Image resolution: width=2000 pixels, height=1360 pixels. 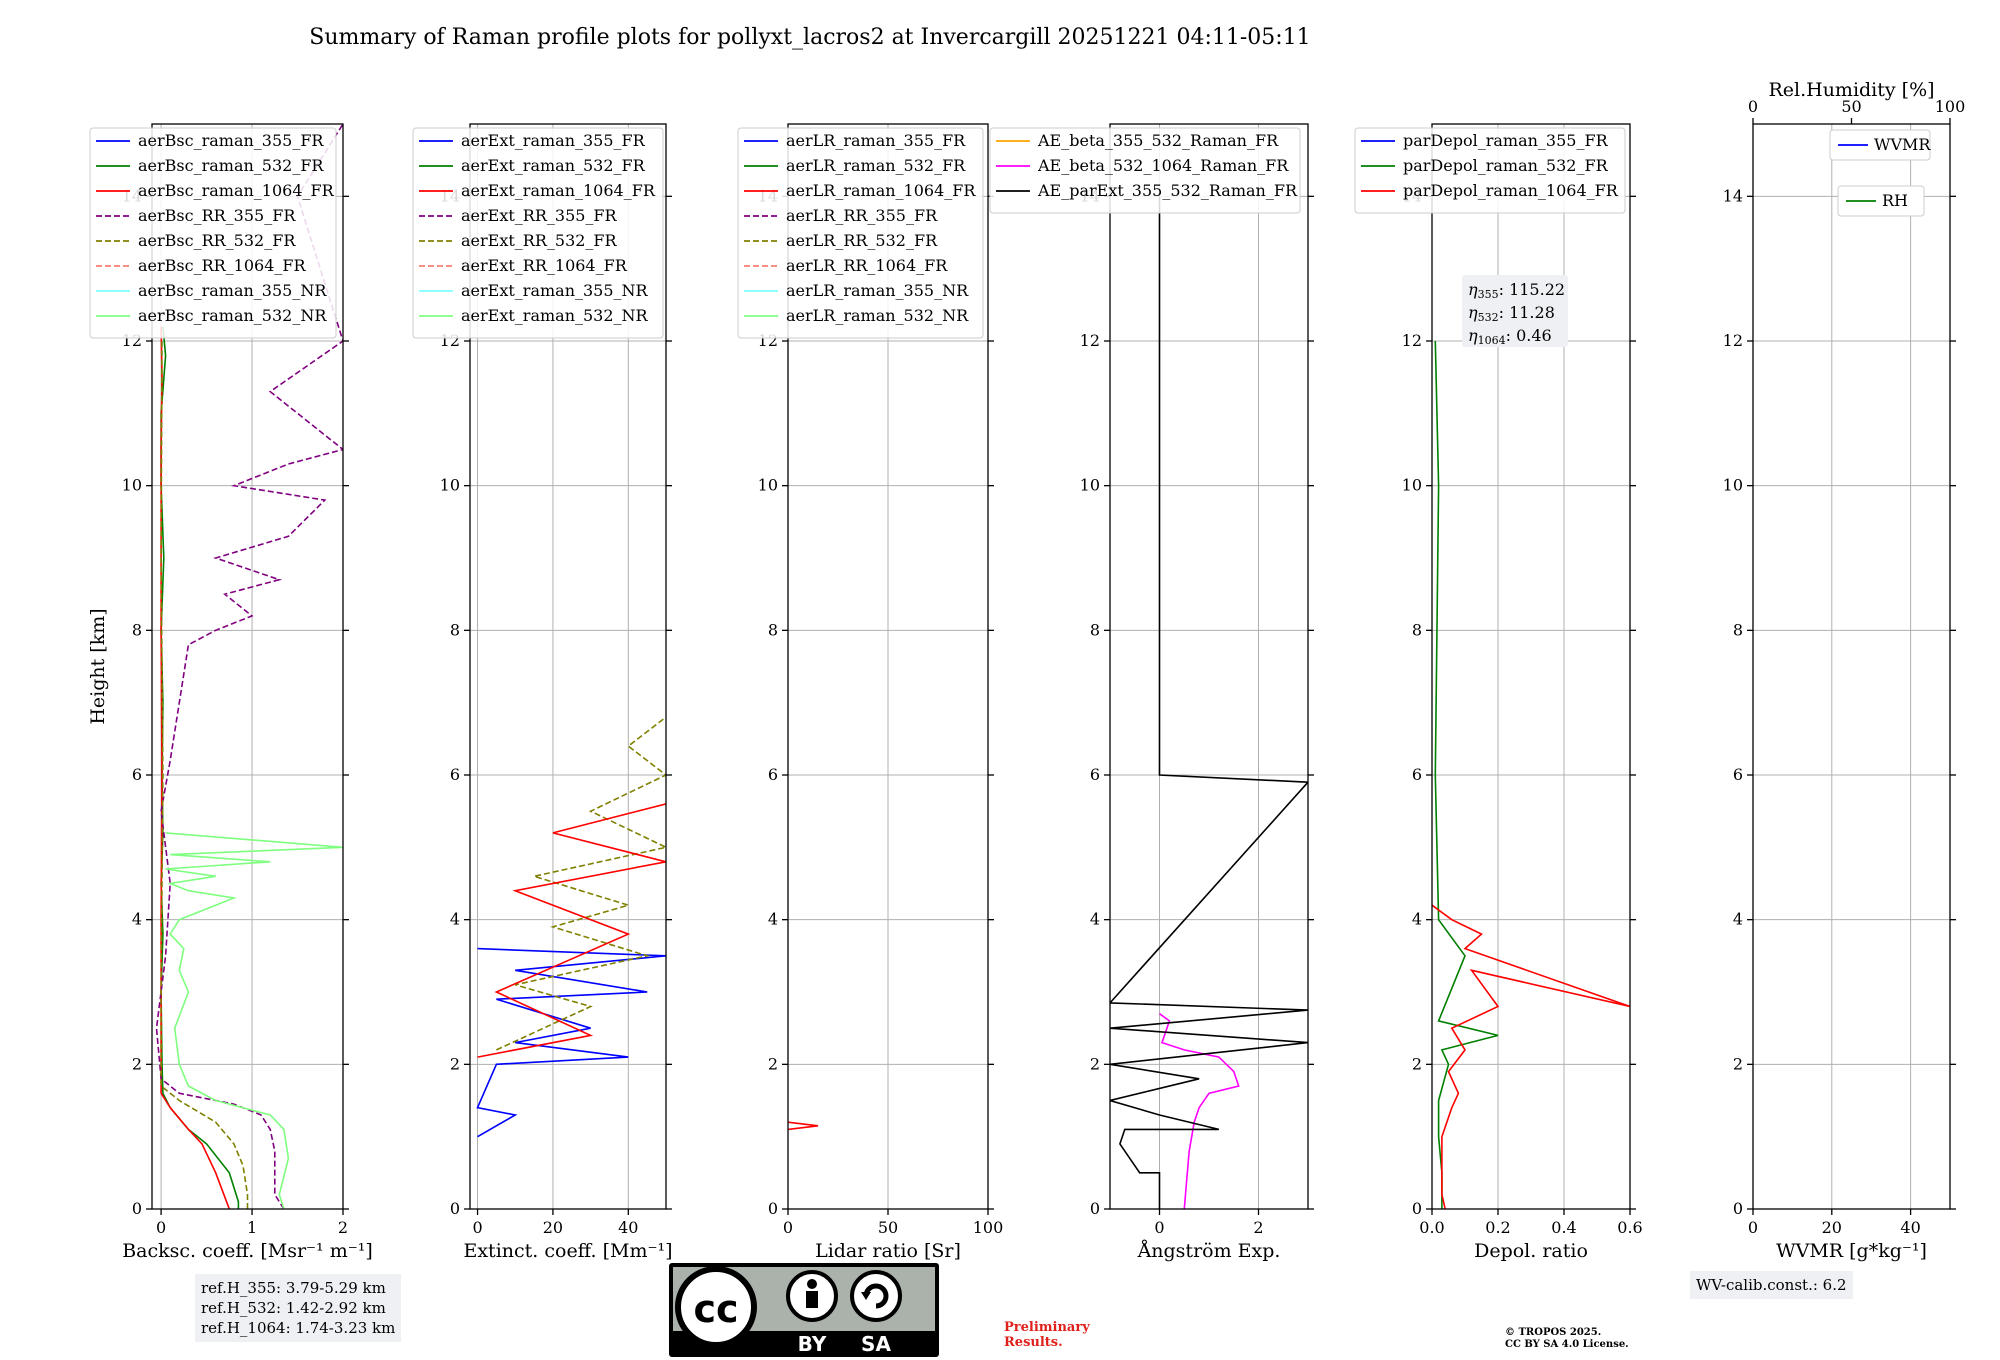 What do you see at coordinates (1511, 313) in the screenshot?
I see `eta-532: η532: 11.28` at bounding box center [1511, 313].